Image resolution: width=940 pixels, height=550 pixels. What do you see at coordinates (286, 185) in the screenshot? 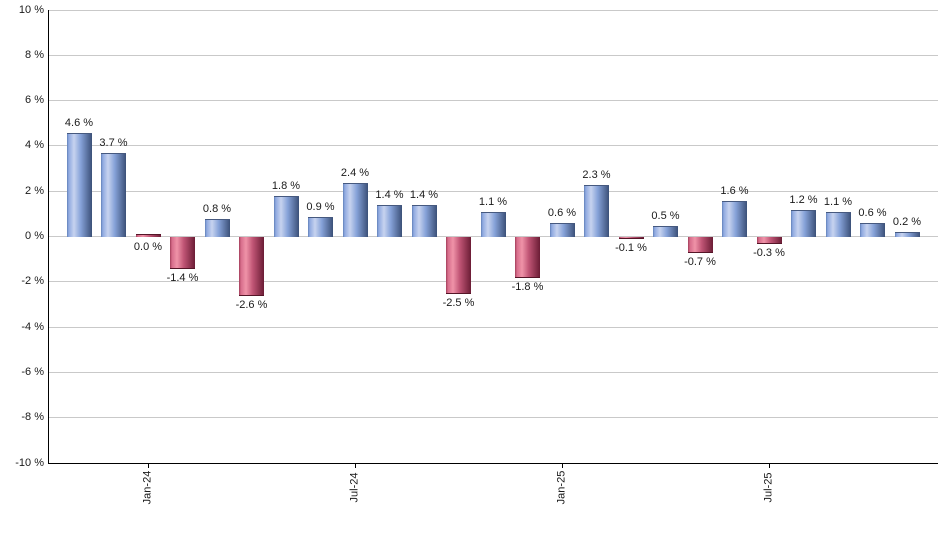
I see `bar-value-label: 1.8 %` at bounding box center [286, 185].